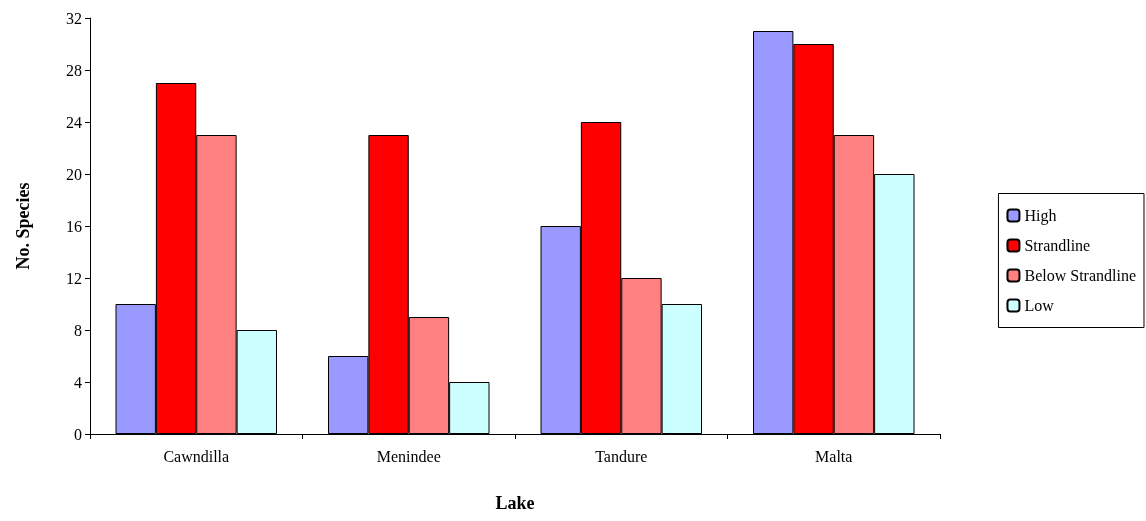 The height and width of the screenshot is (521, 1146). What do you see at coordinates (74, 278) in the screenshot?
I see `y-tick-label: 12` at bounding box center [74, 278].